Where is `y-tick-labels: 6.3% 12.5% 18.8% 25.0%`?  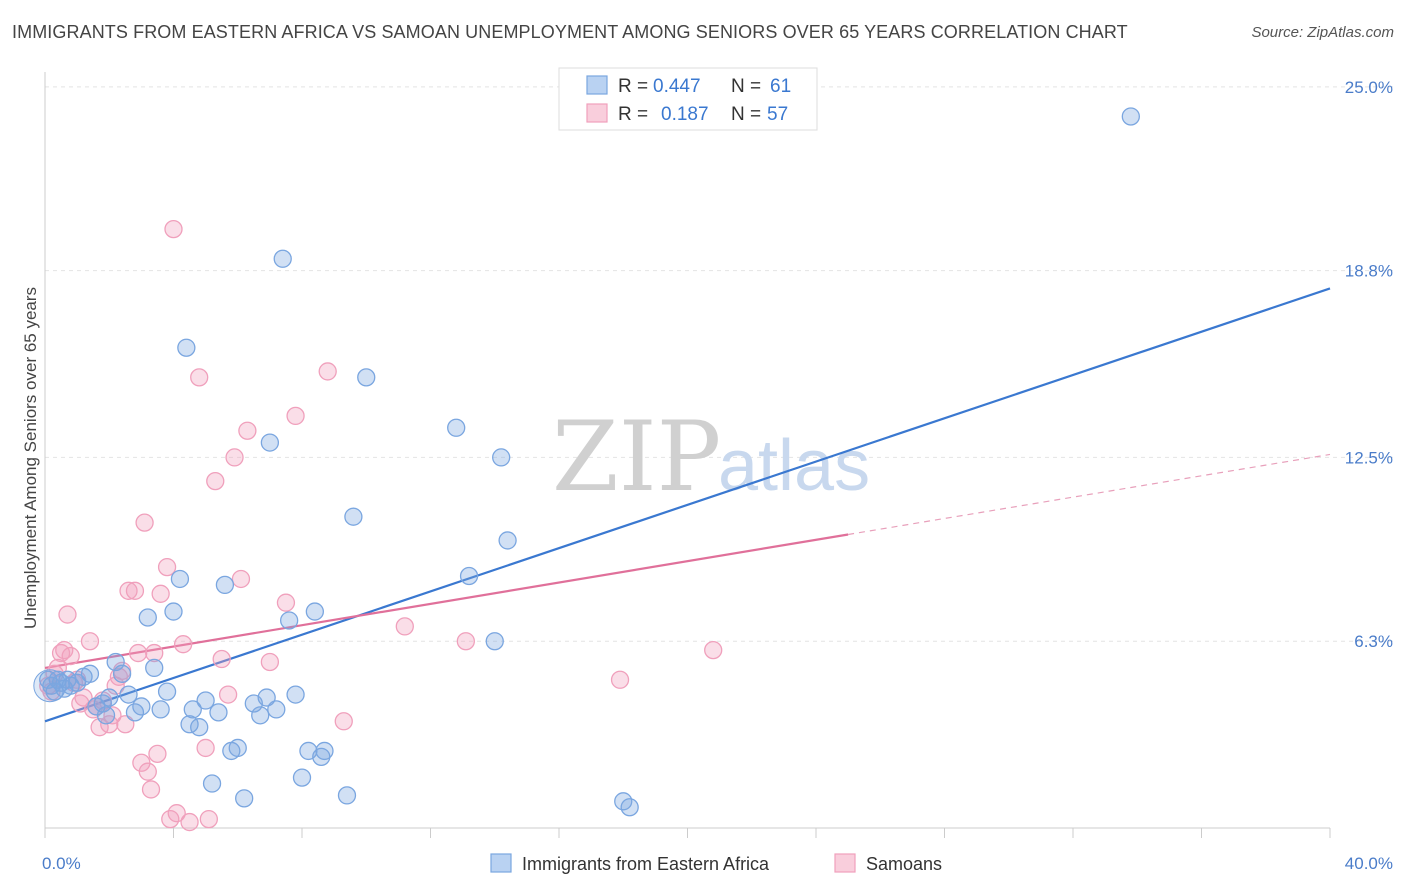 y-tick-labels: 6.3% 12.5% 18.8% 25.0% is located at coordinates (1369, 364).